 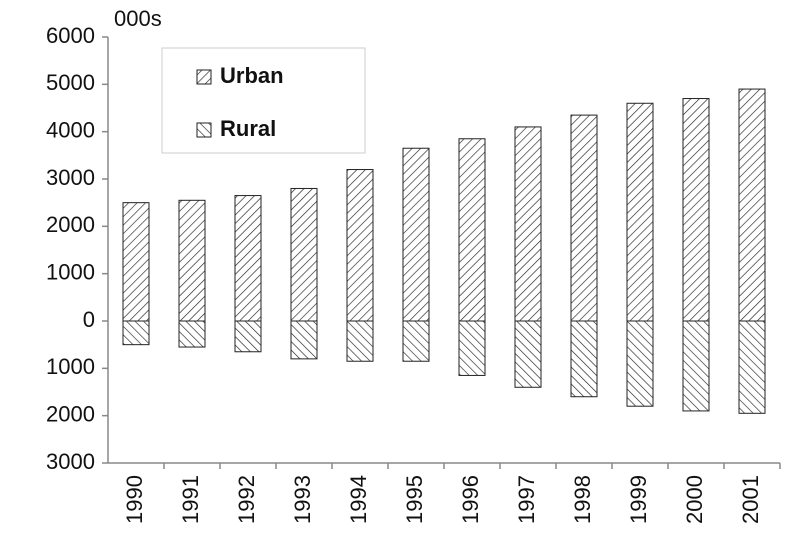 I want to click on x-tick-label: 1997, so click(x=526, y=499).